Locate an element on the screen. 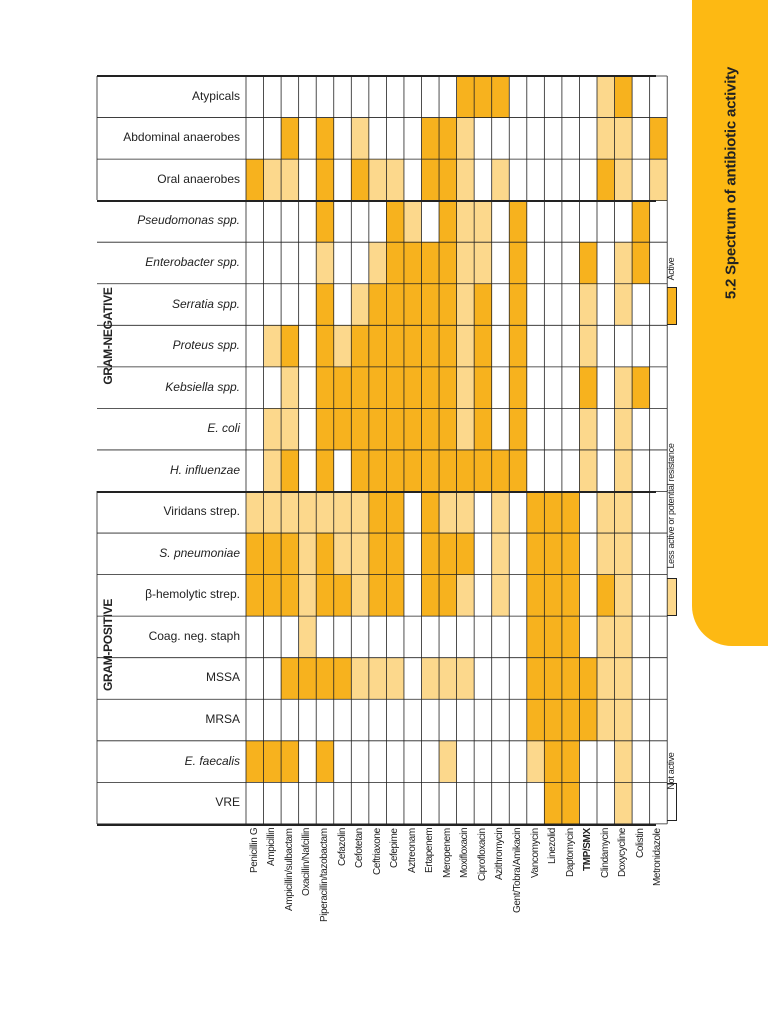 This screenshot has height=1024, width=768. chapter-tab is located at coordinates (730, 323).